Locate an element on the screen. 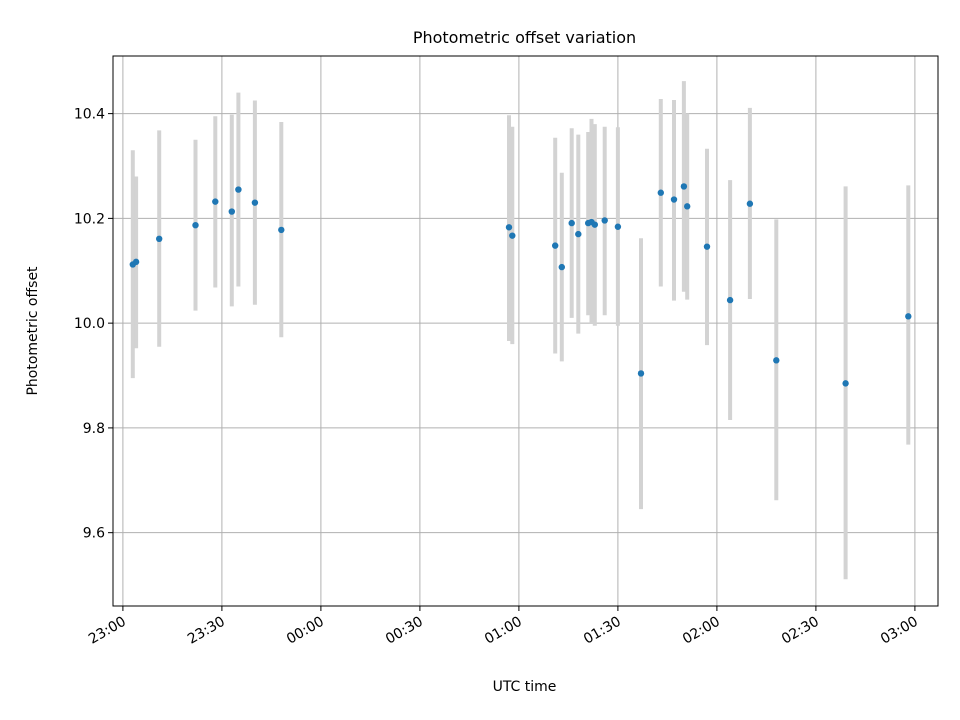  x-tick-label: 01:00 is located at coordinates (503, 631).